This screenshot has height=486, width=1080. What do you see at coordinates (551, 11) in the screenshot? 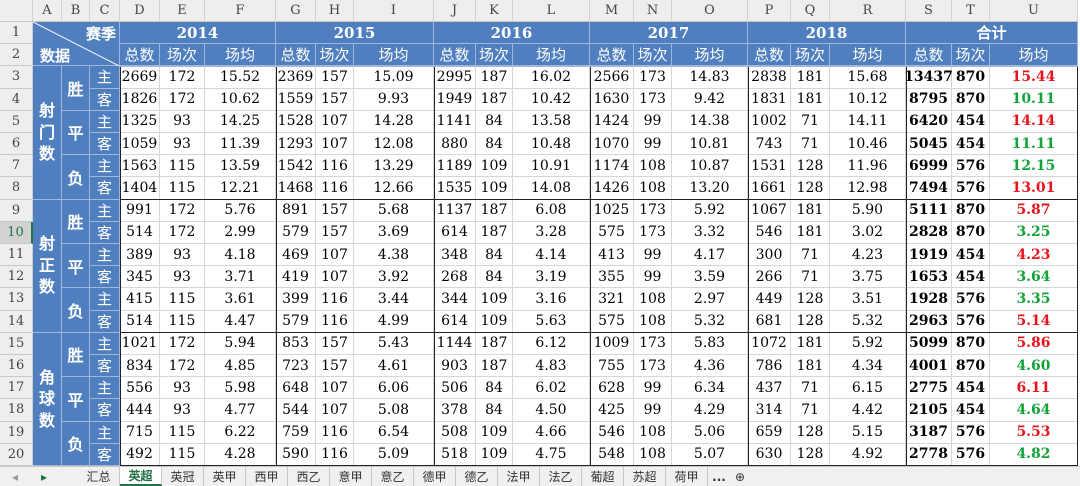
I see `column-header: L` at bounding box center [551, 11].